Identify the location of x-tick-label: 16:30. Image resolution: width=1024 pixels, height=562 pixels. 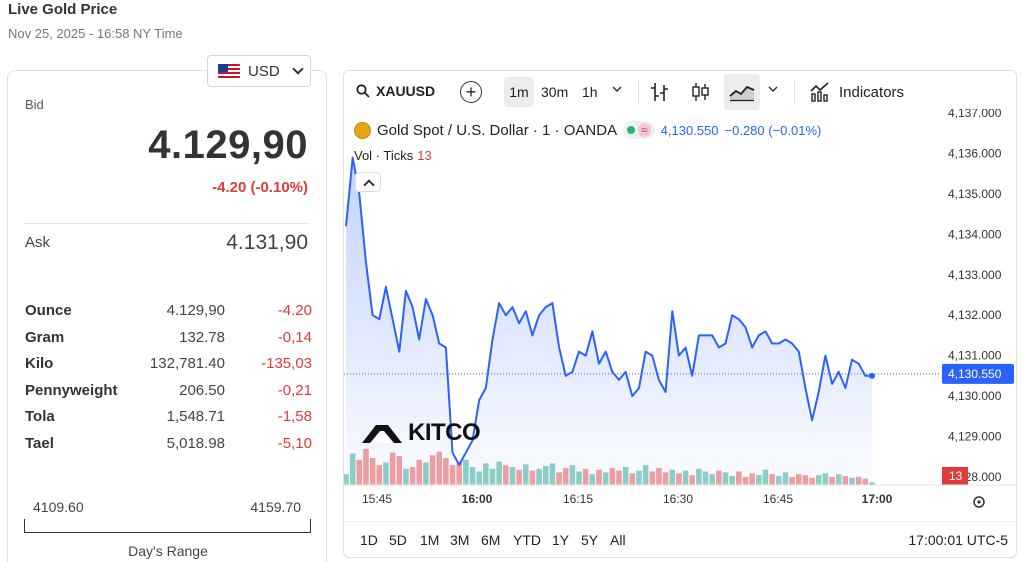
(678, 499).